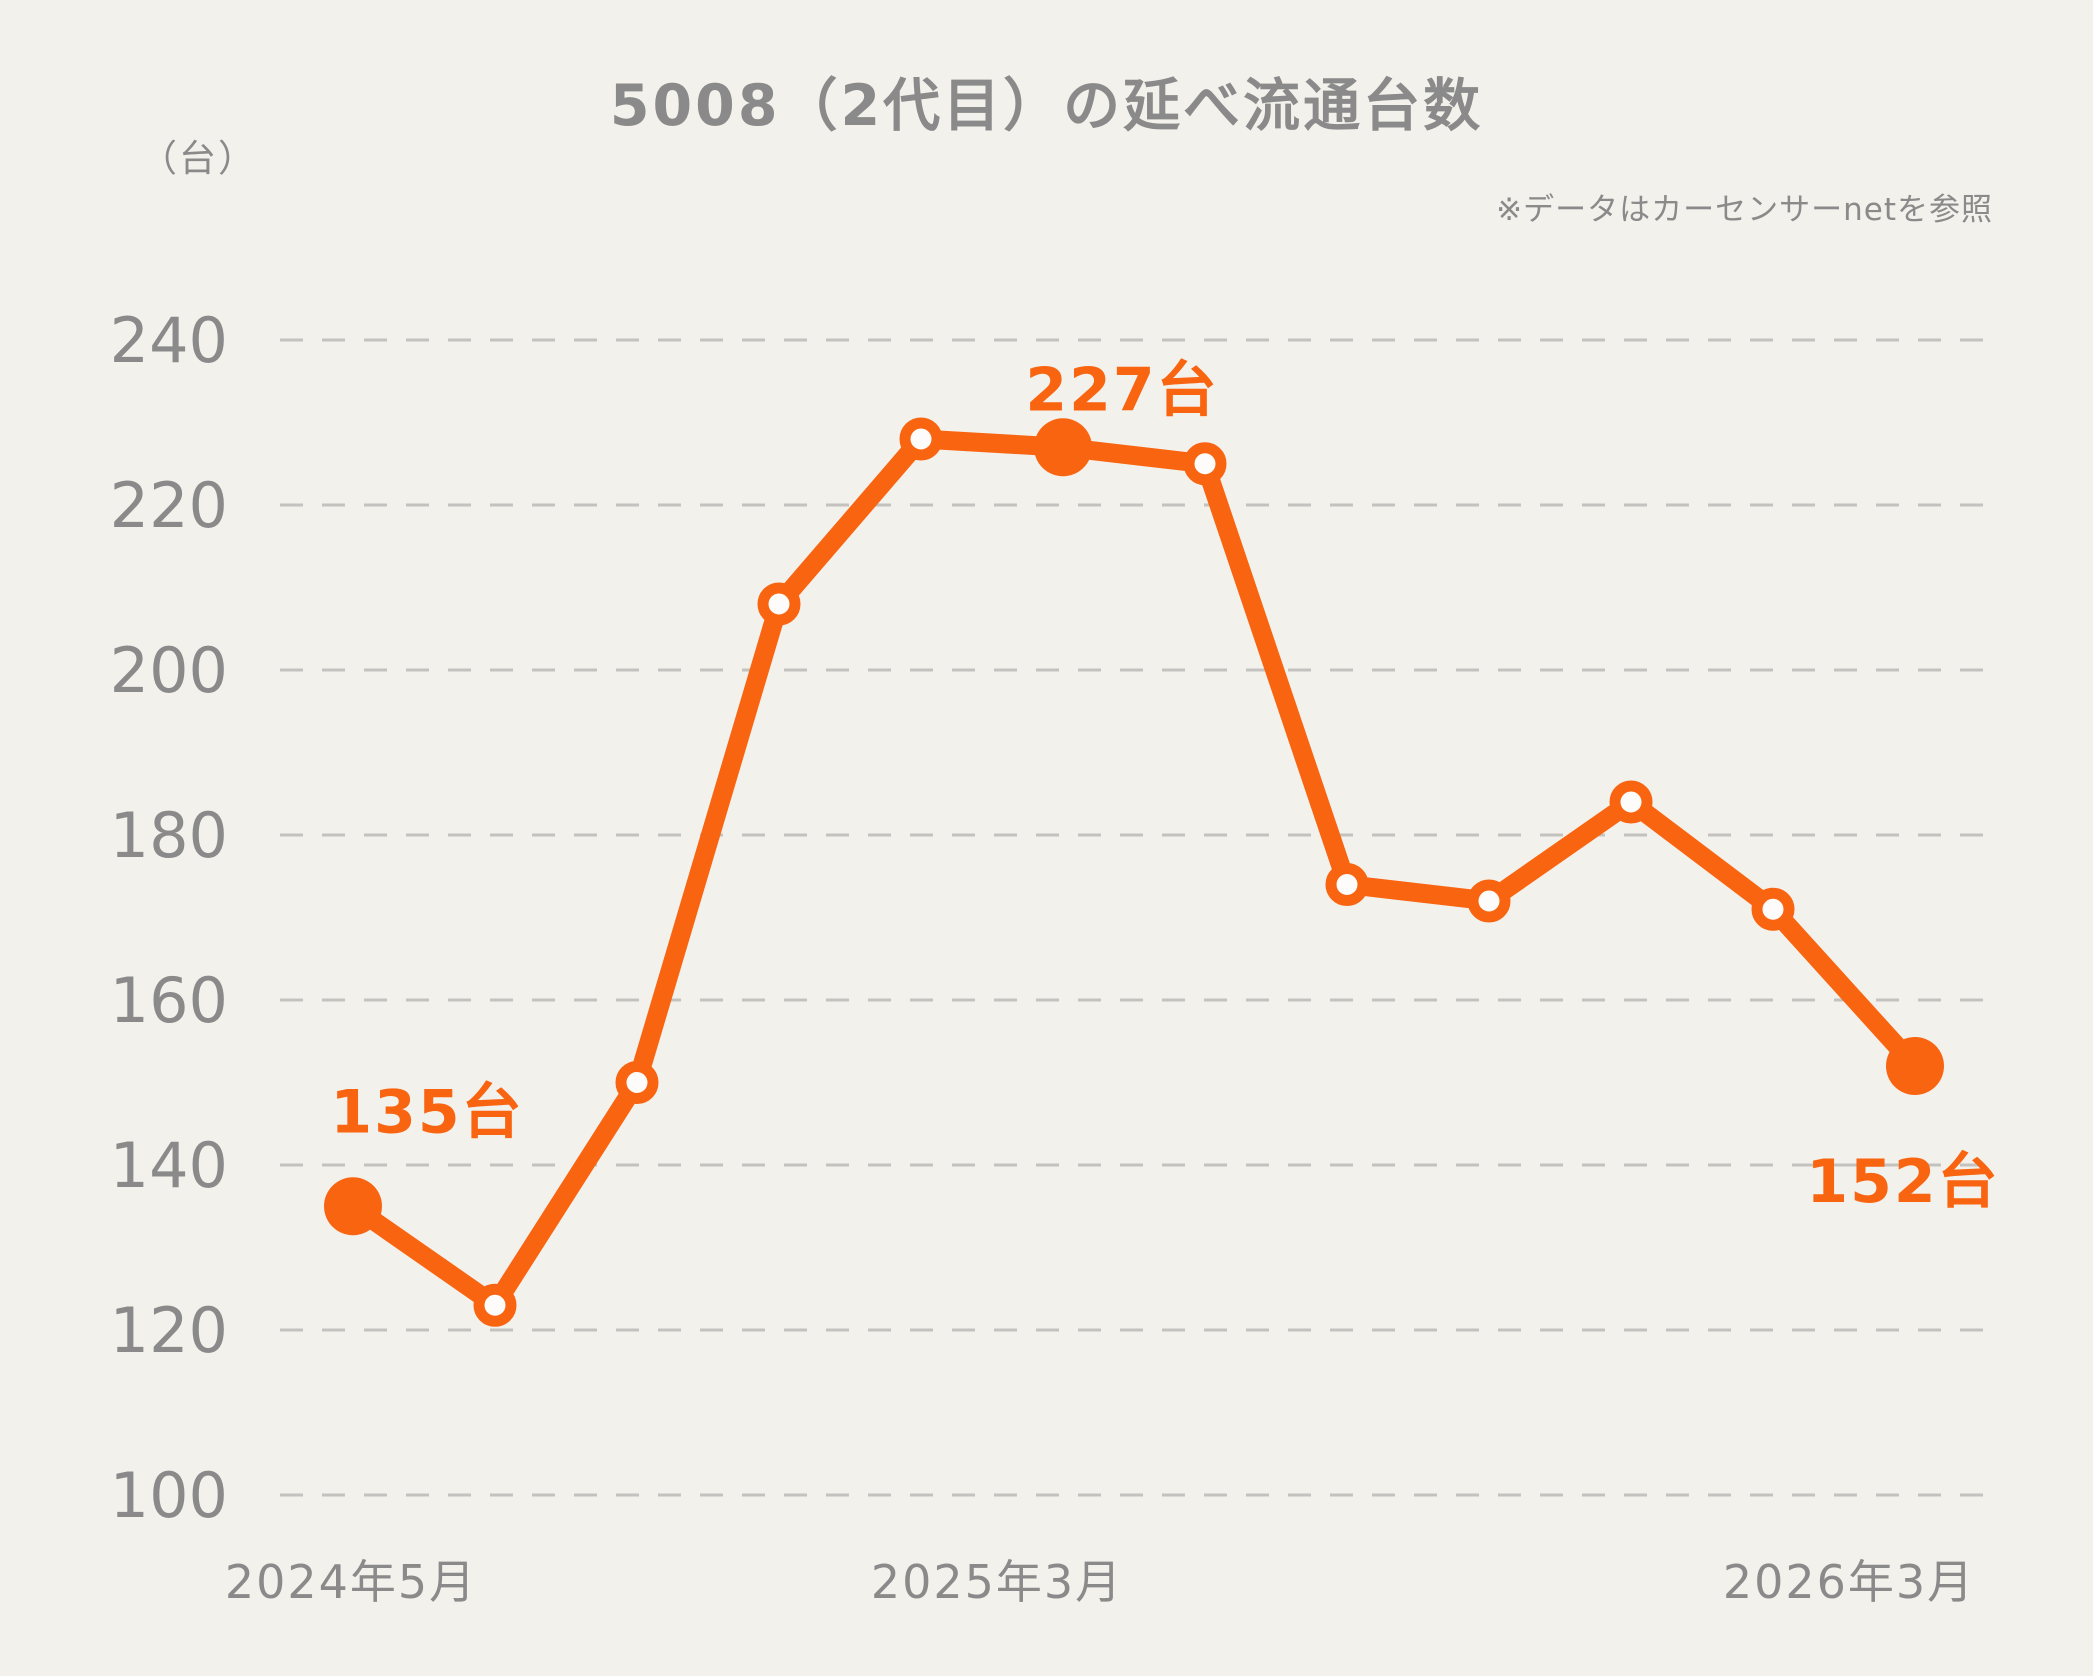 The width and height of the screenshot is (2093, 1676). I want to click on y-tick-label-140: 140, so click(169, 1165).